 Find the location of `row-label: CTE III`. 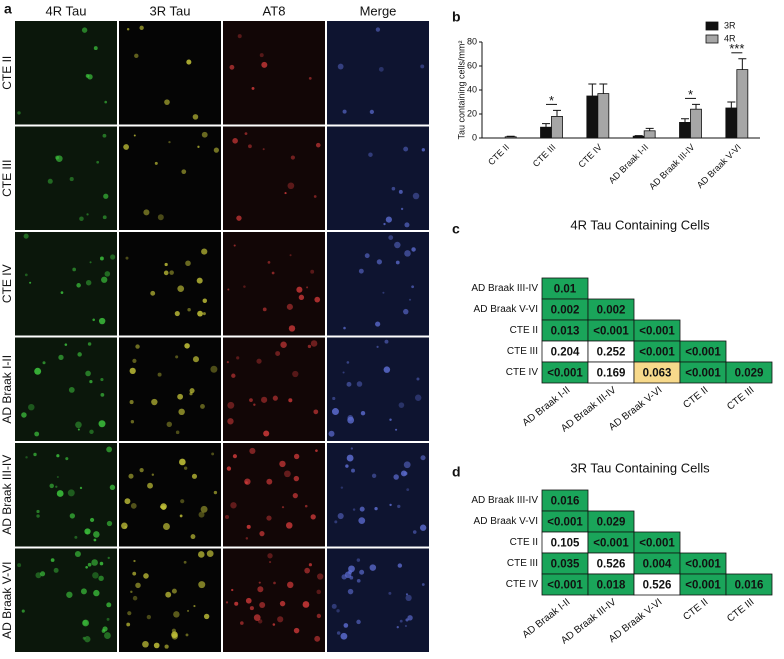

row-label: CTE III is located at coordinates (7, 178).